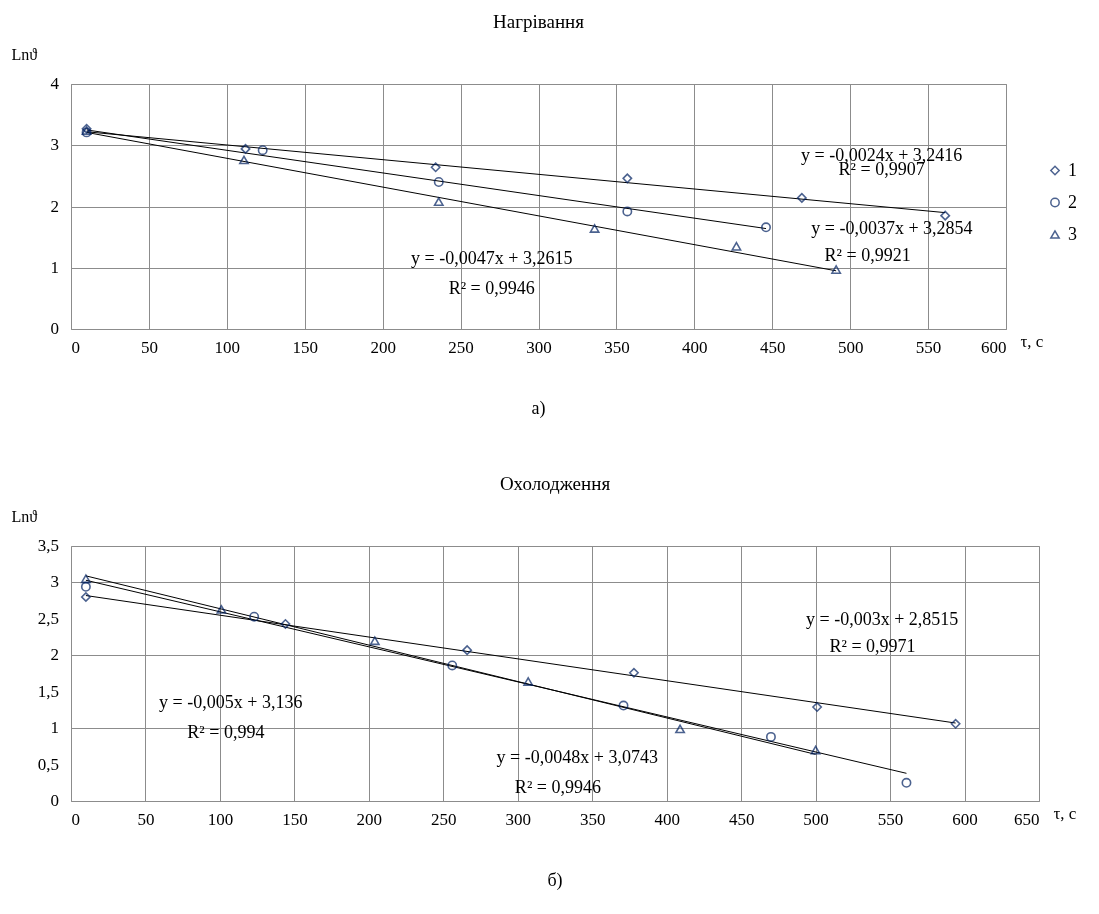 This screenshot has height=914, width=1099. I want to click on legend-label: 1, so click(1072, 169).